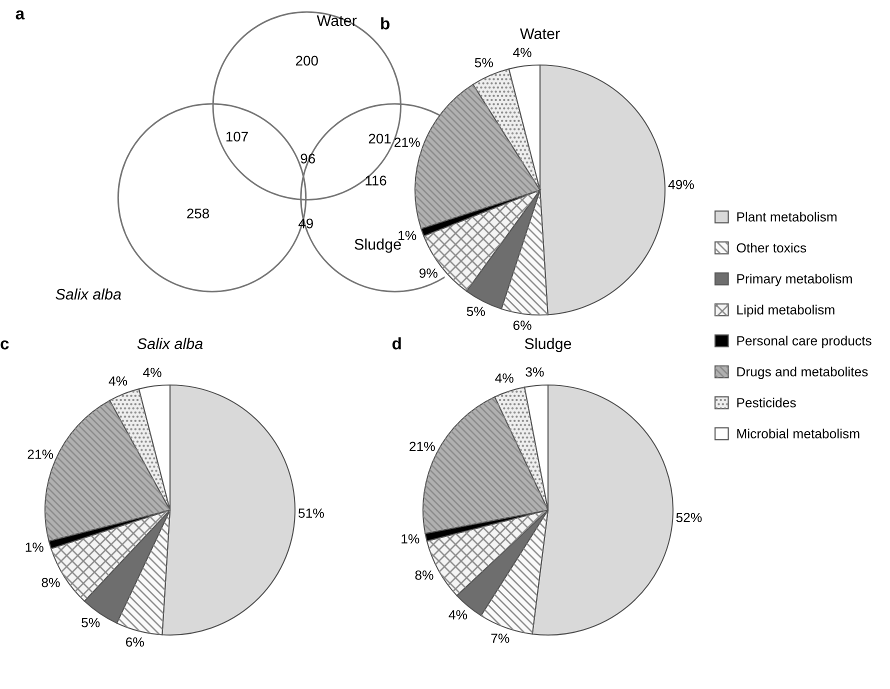 The width and height of the screenshot is (890, 689). I want to click on chart-title: Water, so click(540, 34).